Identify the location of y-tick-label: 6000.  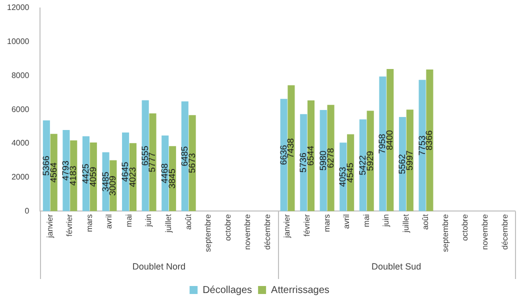
(20, 109).